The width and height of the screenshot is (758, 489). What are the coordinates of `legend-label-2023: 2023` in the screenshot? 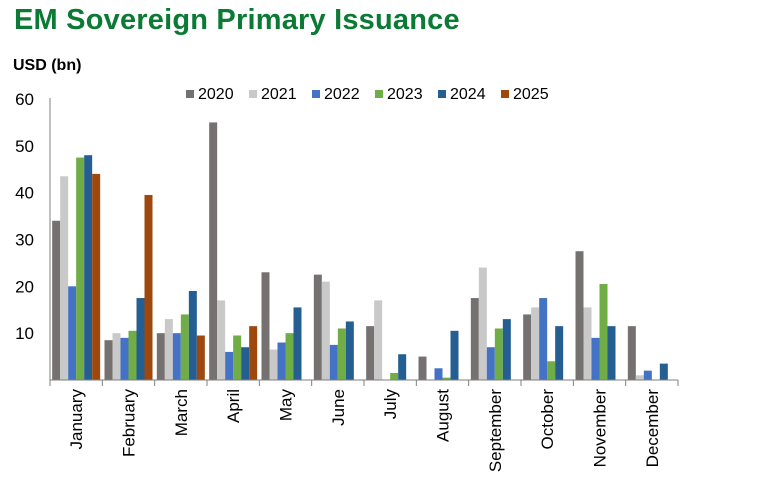 It's located at (405, 94).